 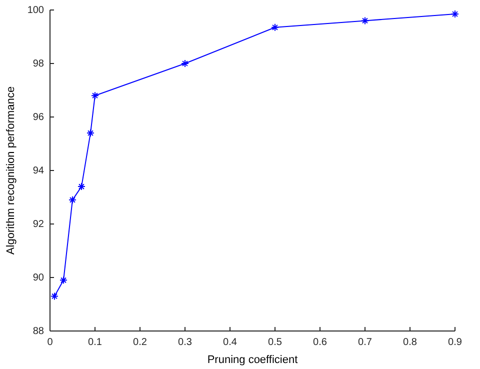 I want to click on x-tick-label: 0.4, so click(x=230, y=342).